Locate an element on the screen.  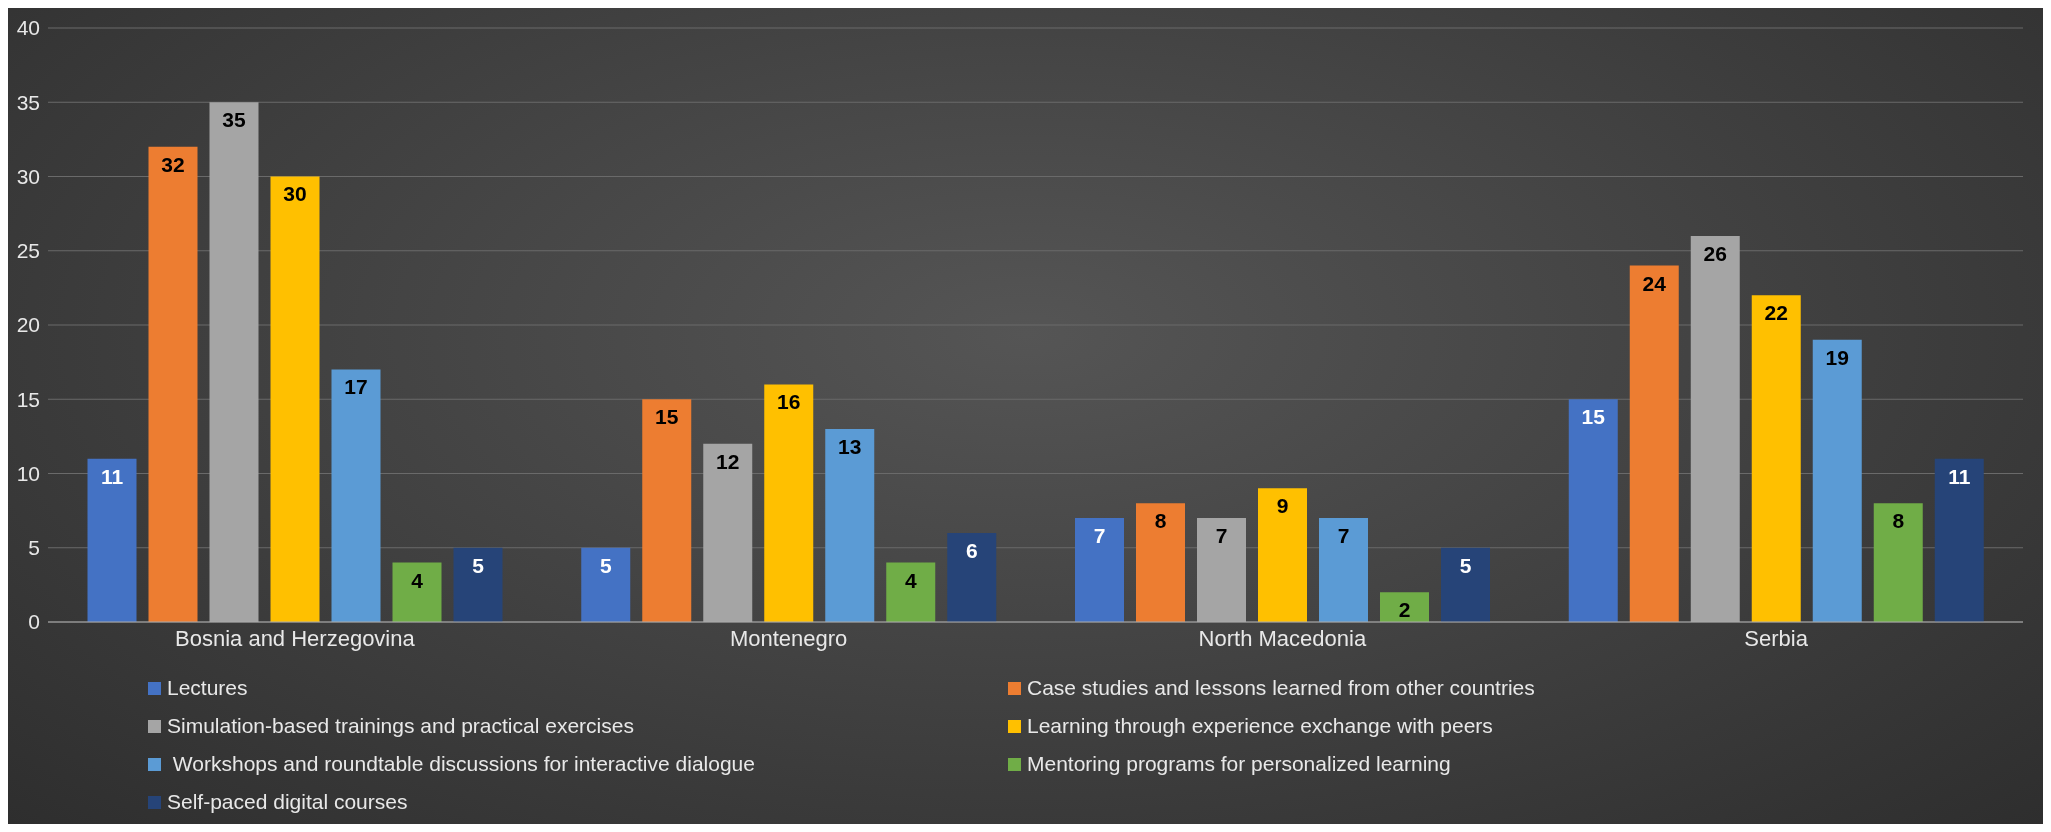
data-label: 19 is located at coordinates (1837, 357).